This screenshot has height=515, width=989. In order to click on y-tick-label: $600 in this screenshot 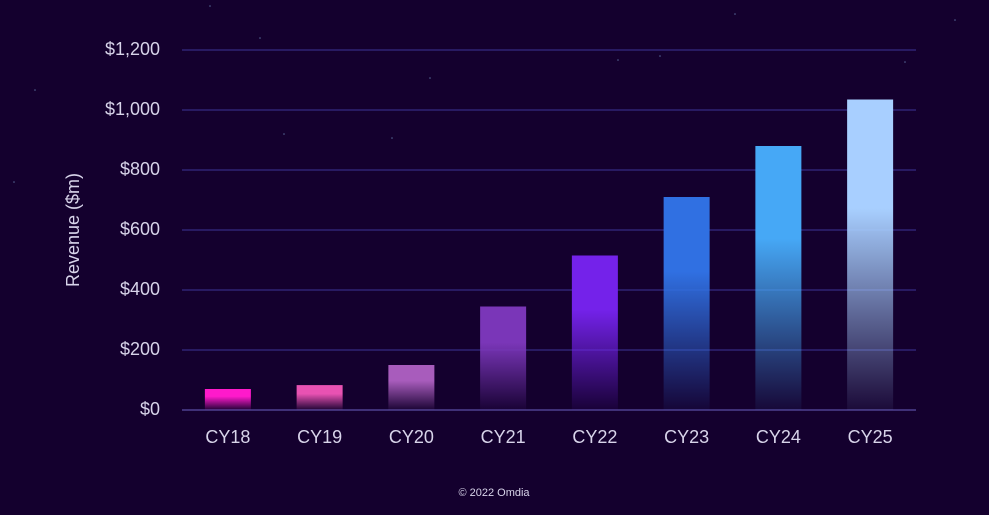, I will do `click(140, 229)`.